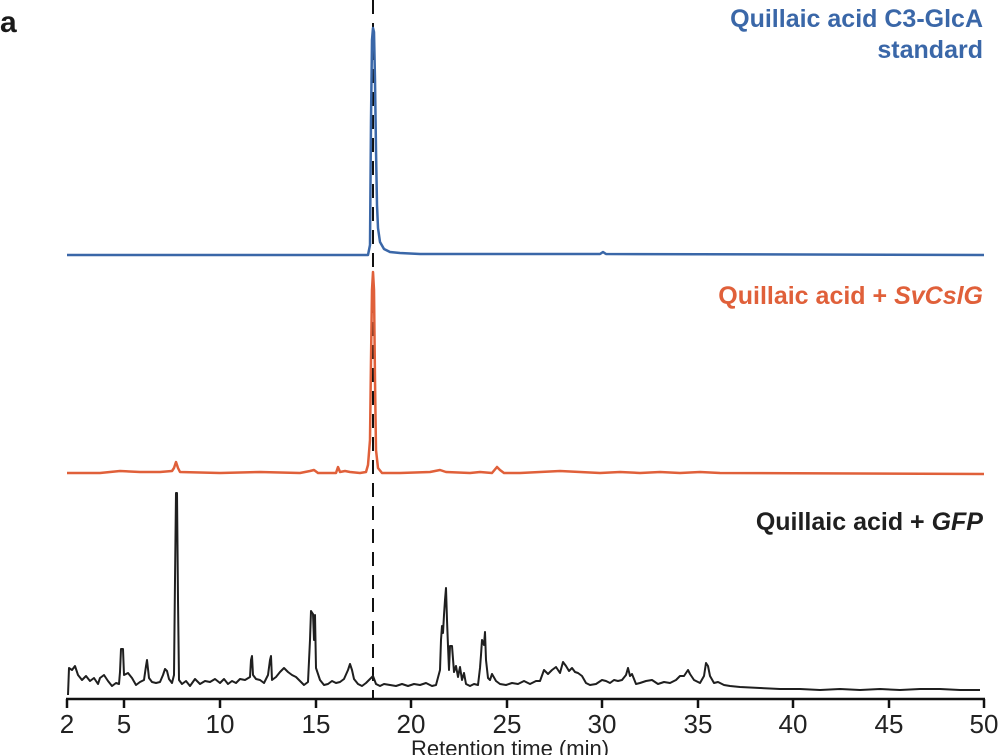  Describe the element at coordinates (843, 522) in the screenshot. I see `legend-gfp-prefix: Quillaic acid +` at that location.